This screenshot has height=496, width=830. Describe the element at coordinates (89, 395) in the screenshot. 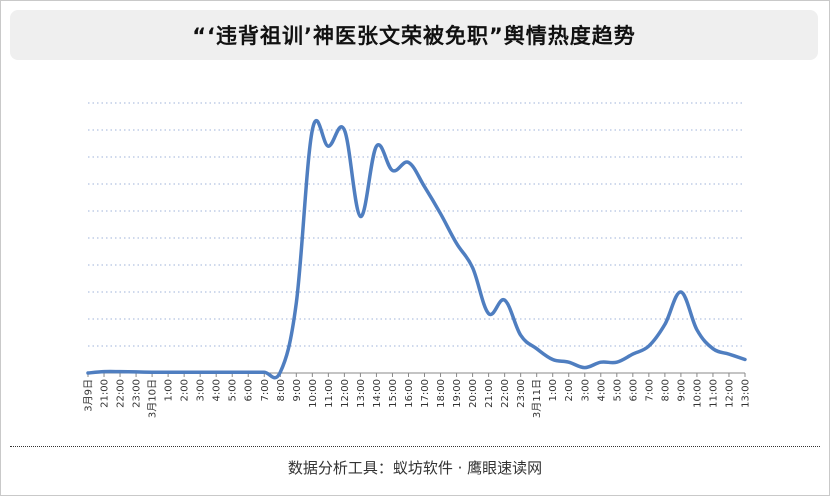

I see `x-tick-label: 3月9日` at that location.